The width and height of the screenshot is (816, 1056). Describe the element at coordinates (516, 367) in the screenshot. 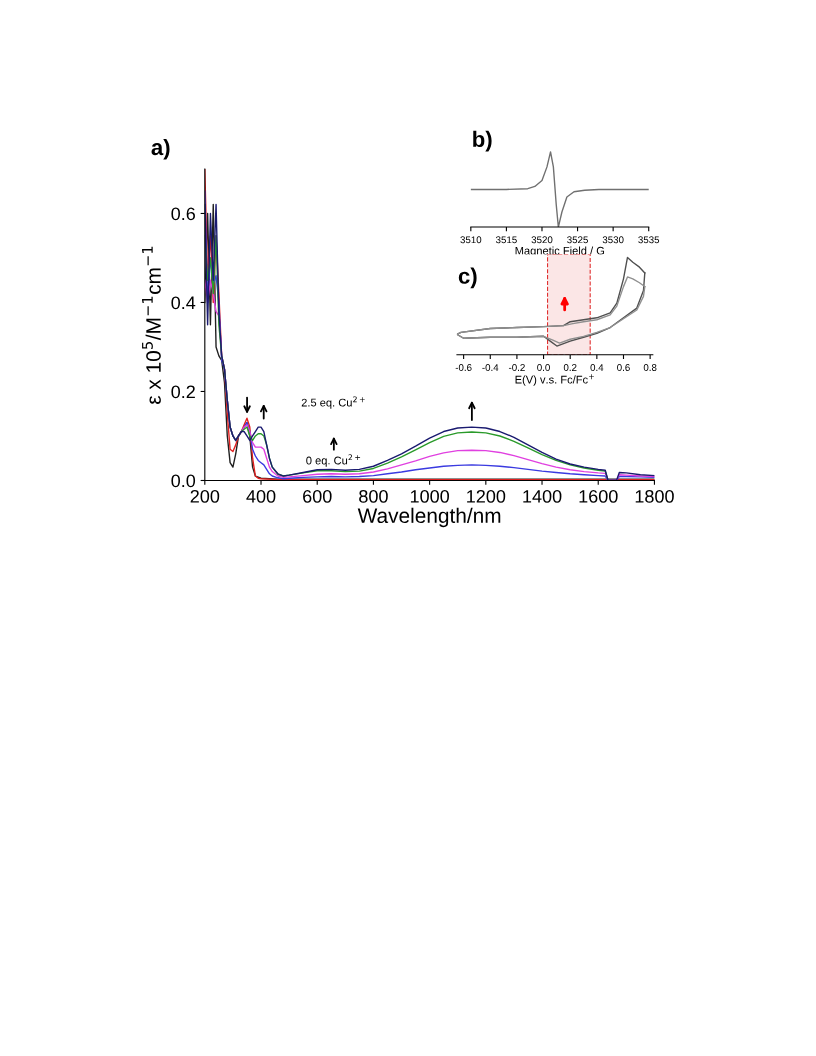

I see `x-tick-label: -0.2` at that location.